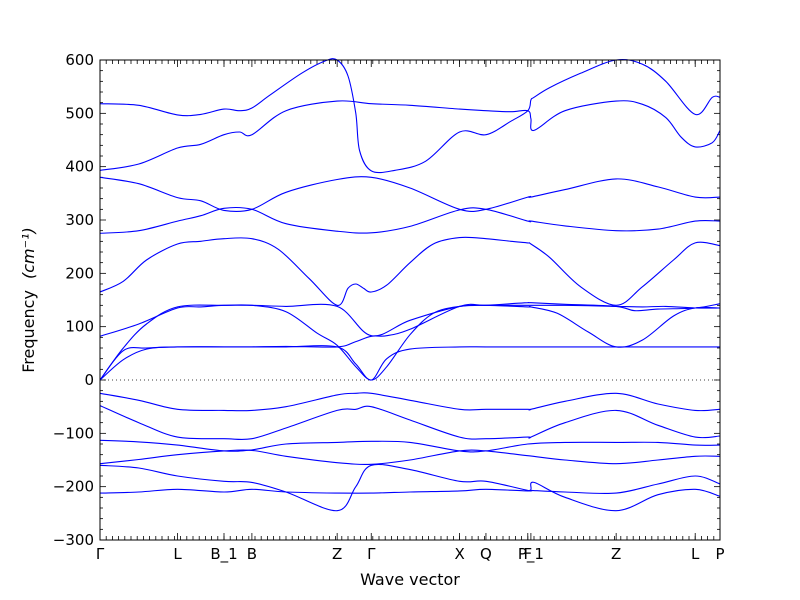 The image size is (800, 600). Describe the element at coordinates (486, 554) in the screenshot. I see `x-tick-label: Q` at that location.